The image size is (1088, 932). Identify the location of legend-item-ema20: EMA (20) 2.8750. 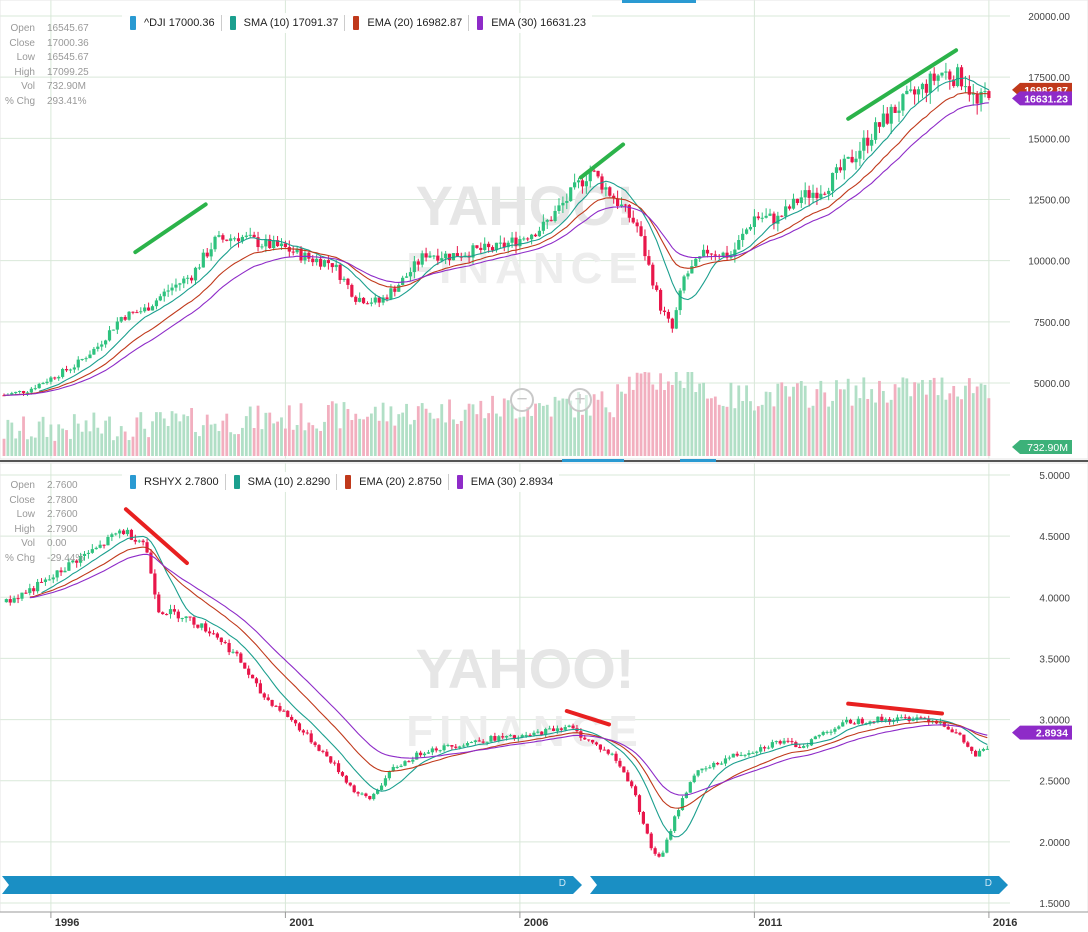
(392, 482).